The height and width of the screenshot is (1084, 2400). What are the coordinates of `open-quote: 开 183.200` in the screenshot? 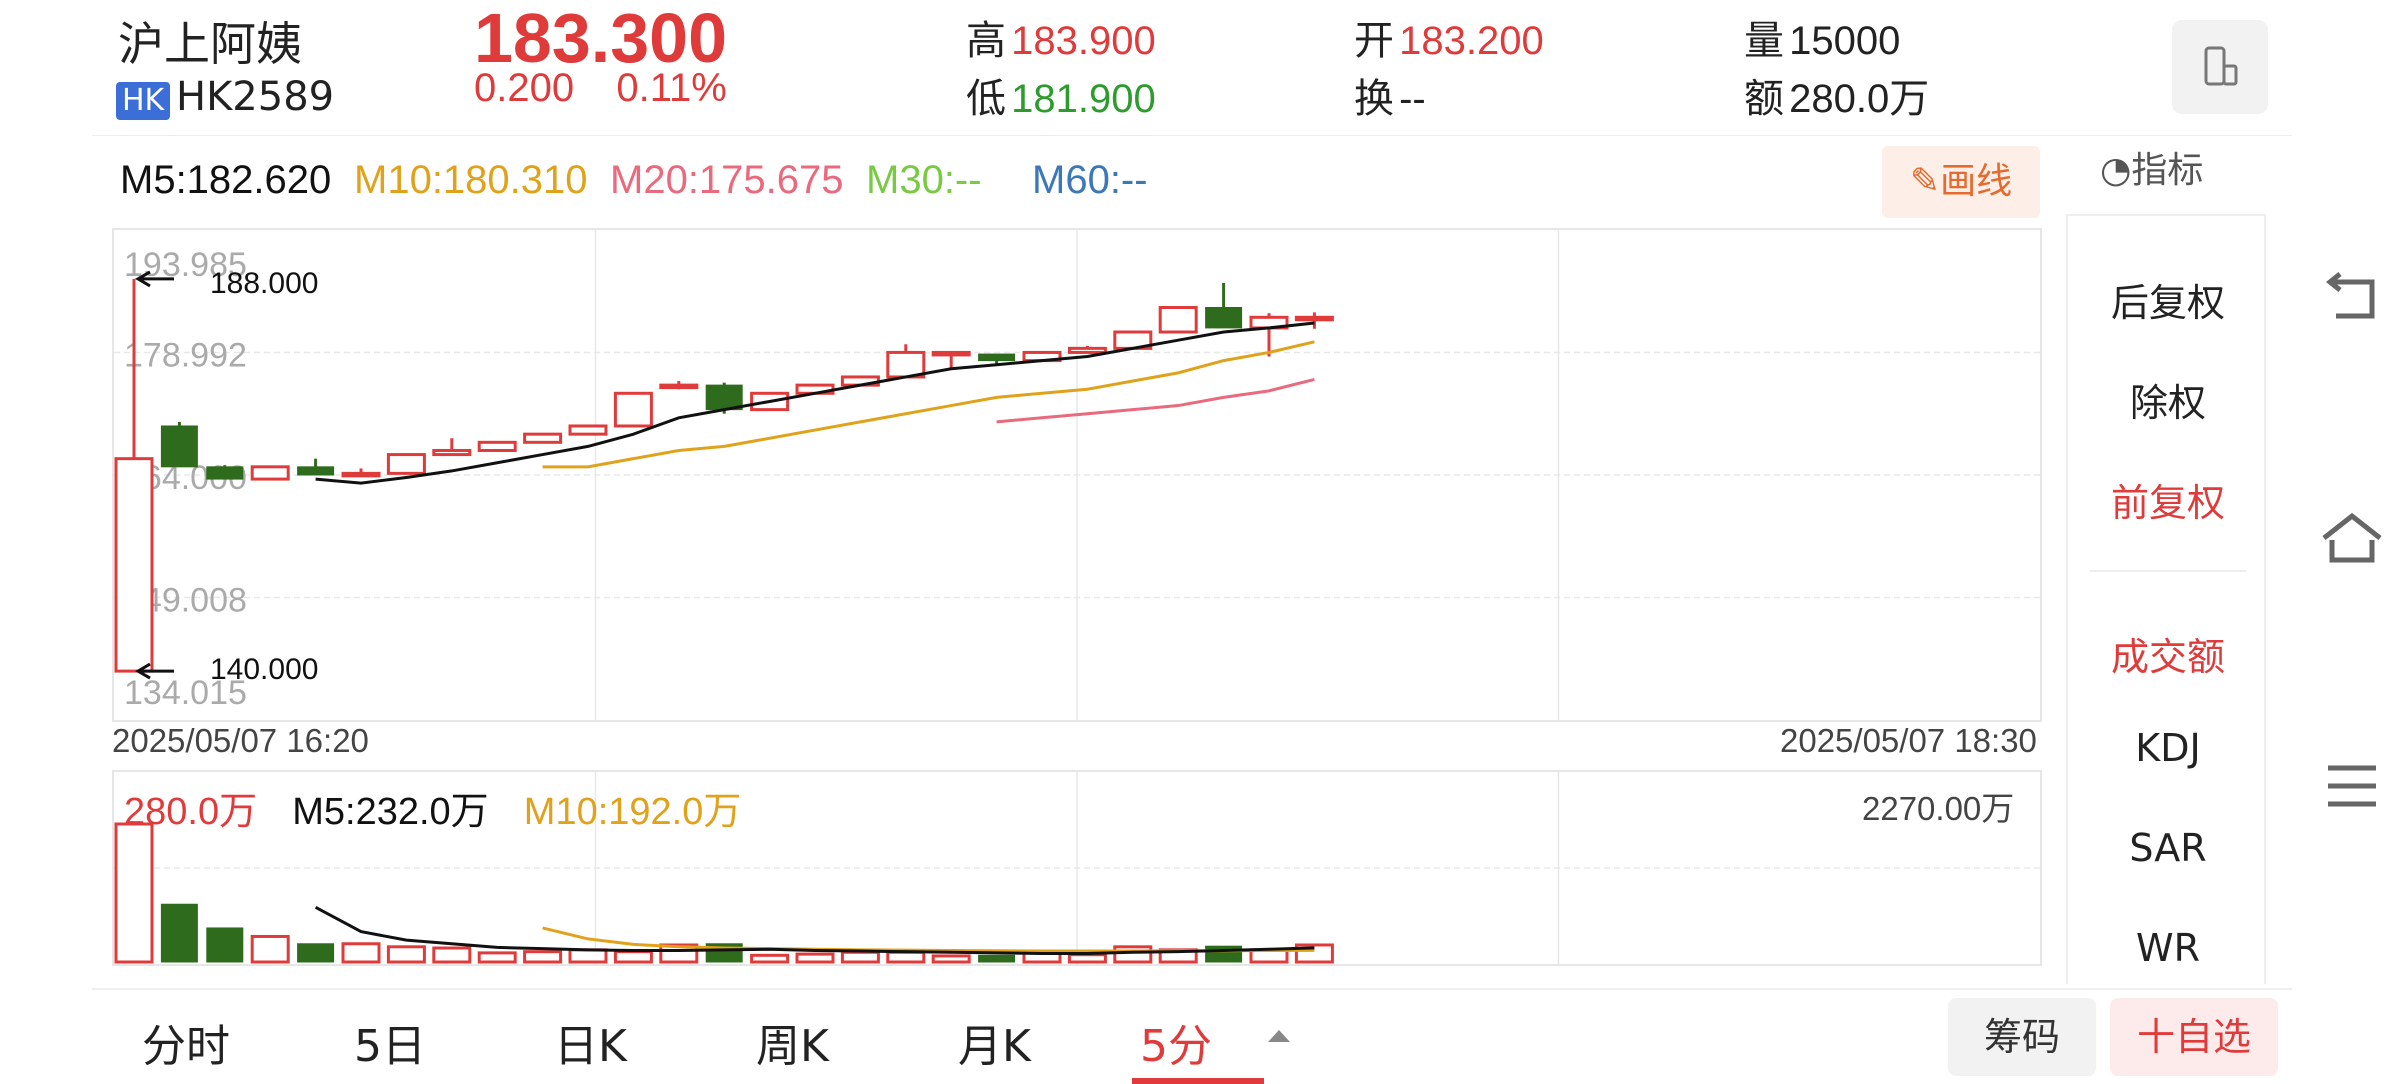 It's located at (1449, 37).